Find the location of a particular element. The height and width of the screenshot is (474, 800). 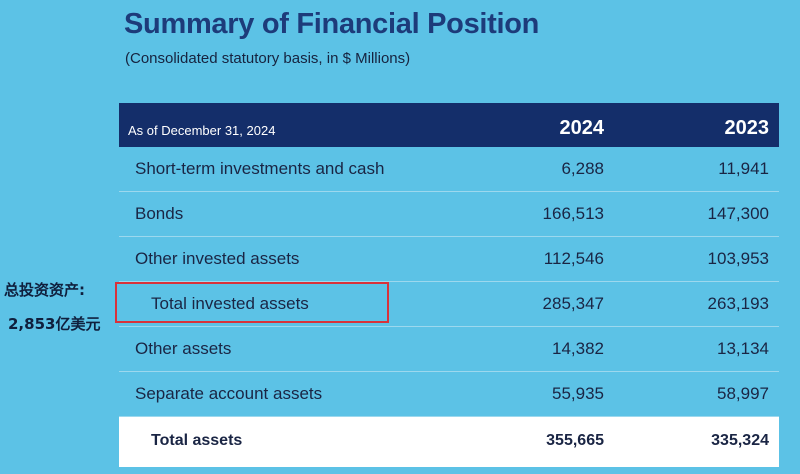

value-2024: 6,288 is located at coordinates (582, 168).